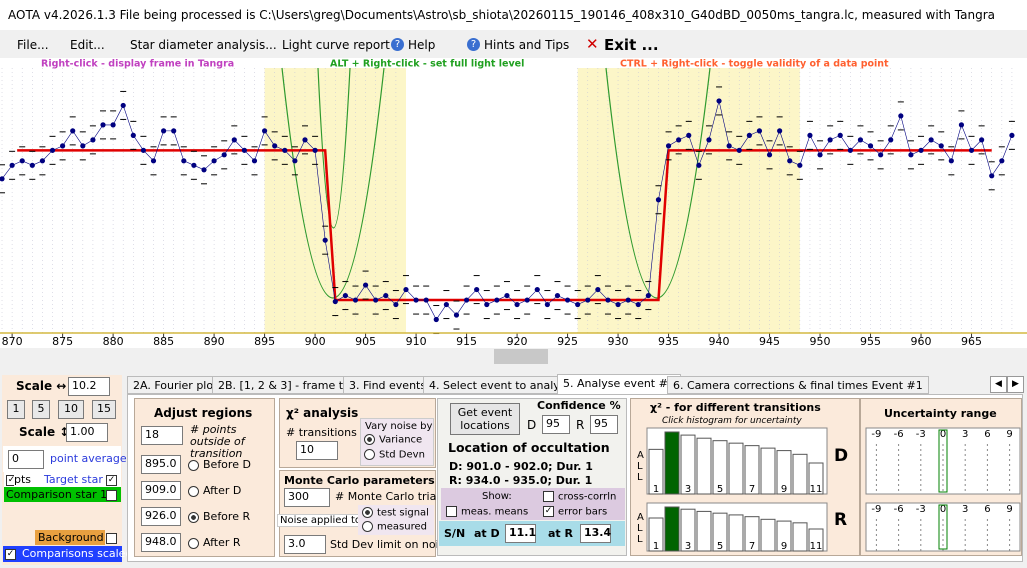 This screenshot has width=1027, height=568. What do you see at coordinates (104, 409) in the screenshot?
I see `button: 15` at bounding box center [104, 409].